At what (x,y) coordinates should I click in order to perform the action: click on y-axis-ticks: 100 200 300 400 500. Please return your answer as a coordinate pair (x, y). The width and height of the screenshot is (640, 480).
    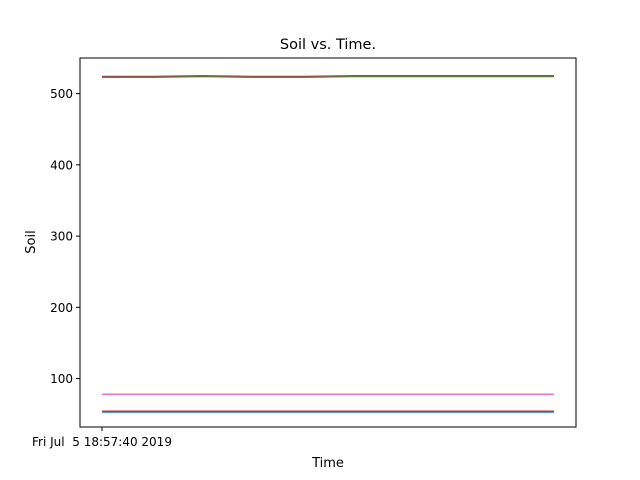
    Looking at the image, I should click on (65, 236).